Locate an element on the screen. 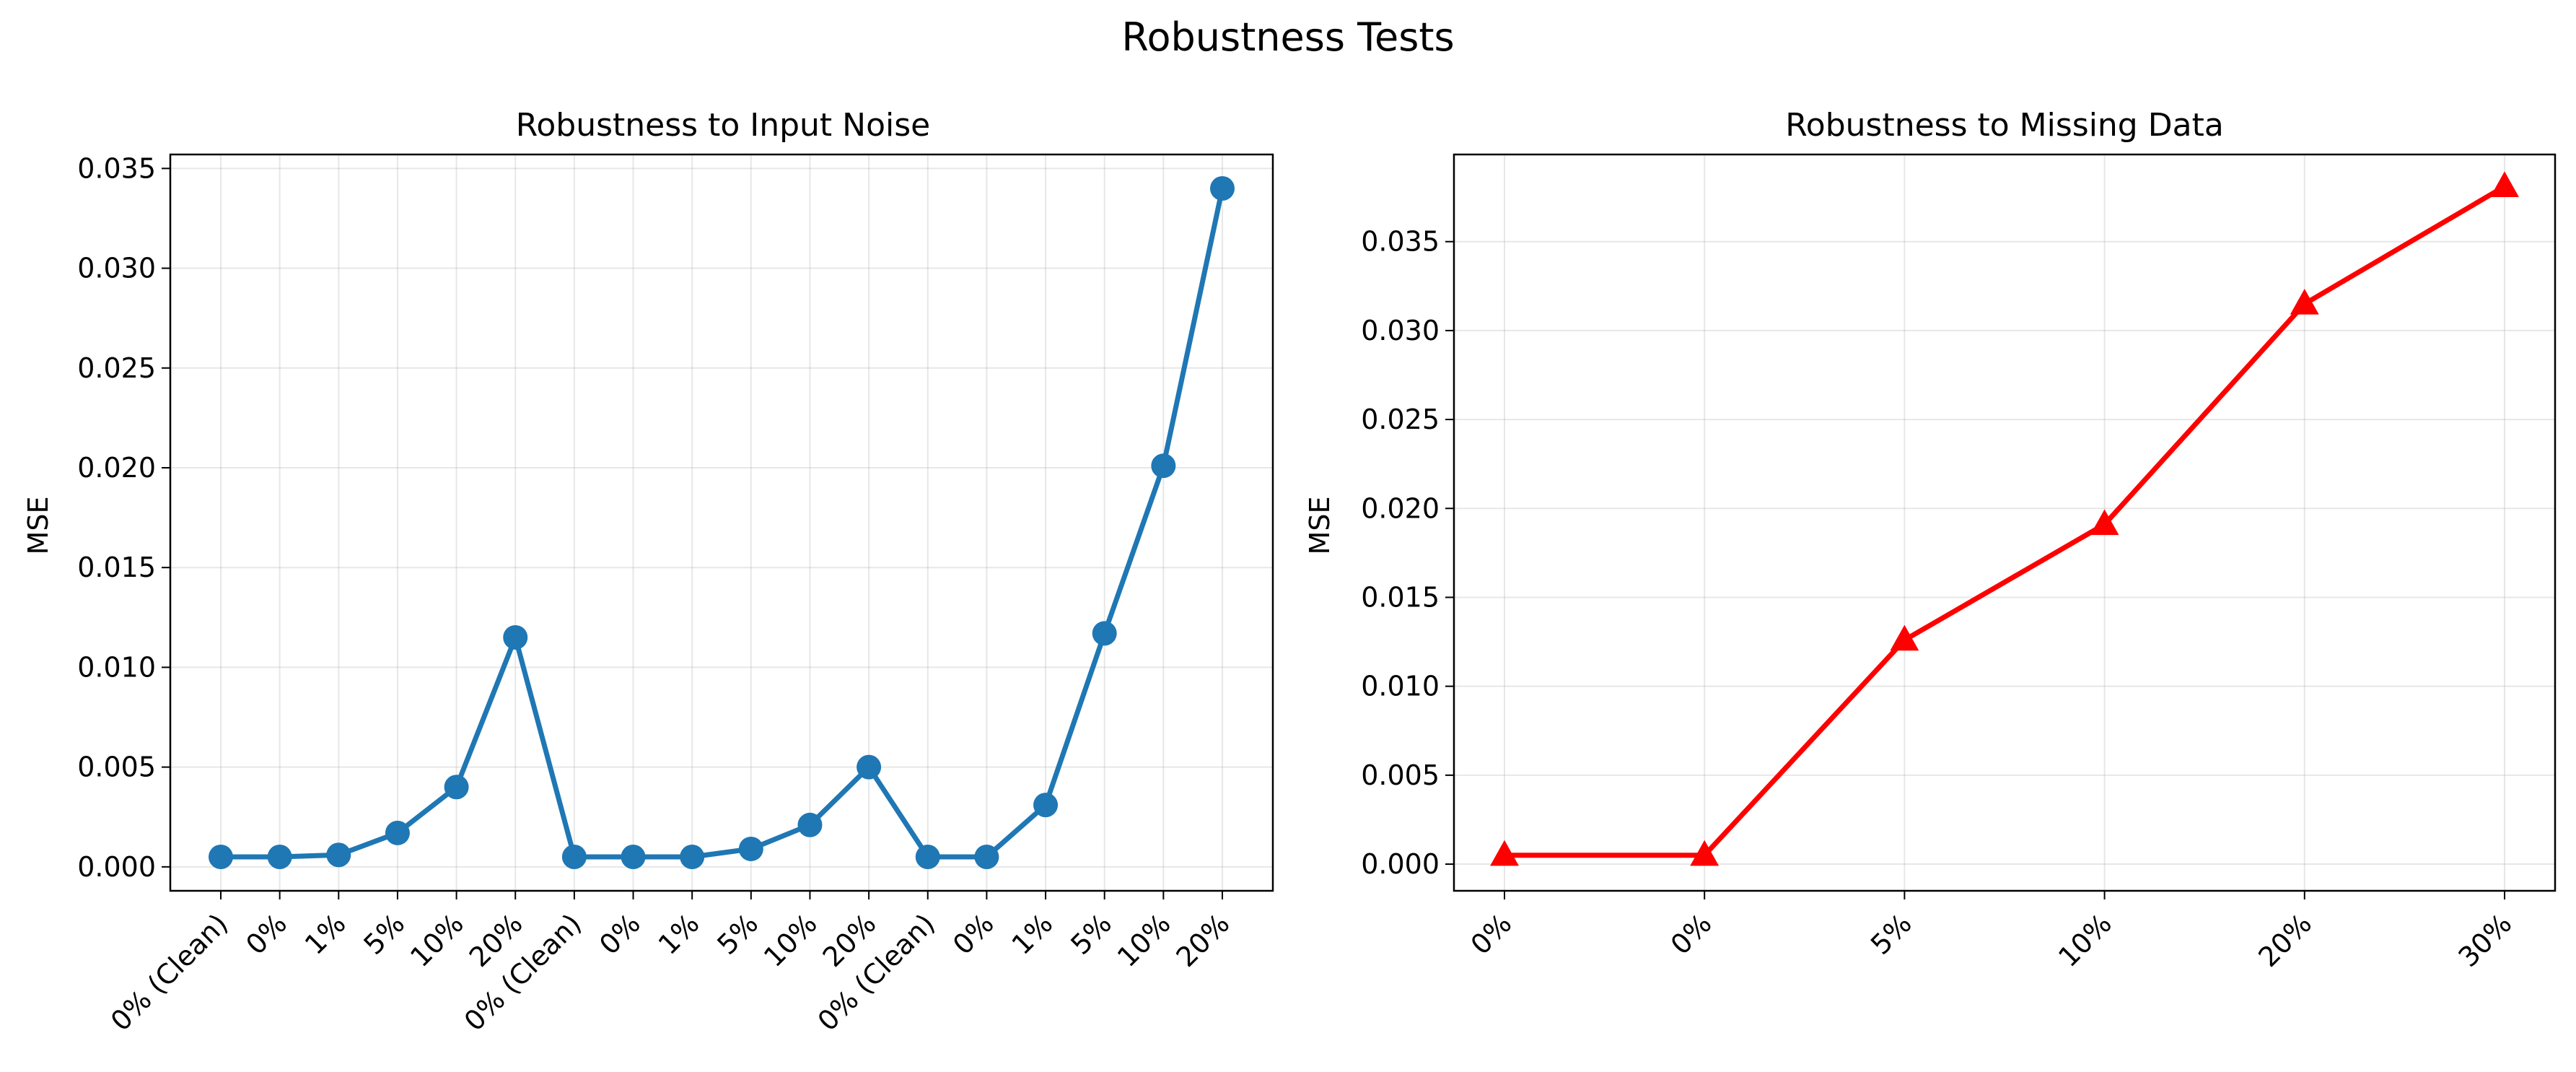  y-axis-label-input-noise: MSE is located at coordinates (38, 526).